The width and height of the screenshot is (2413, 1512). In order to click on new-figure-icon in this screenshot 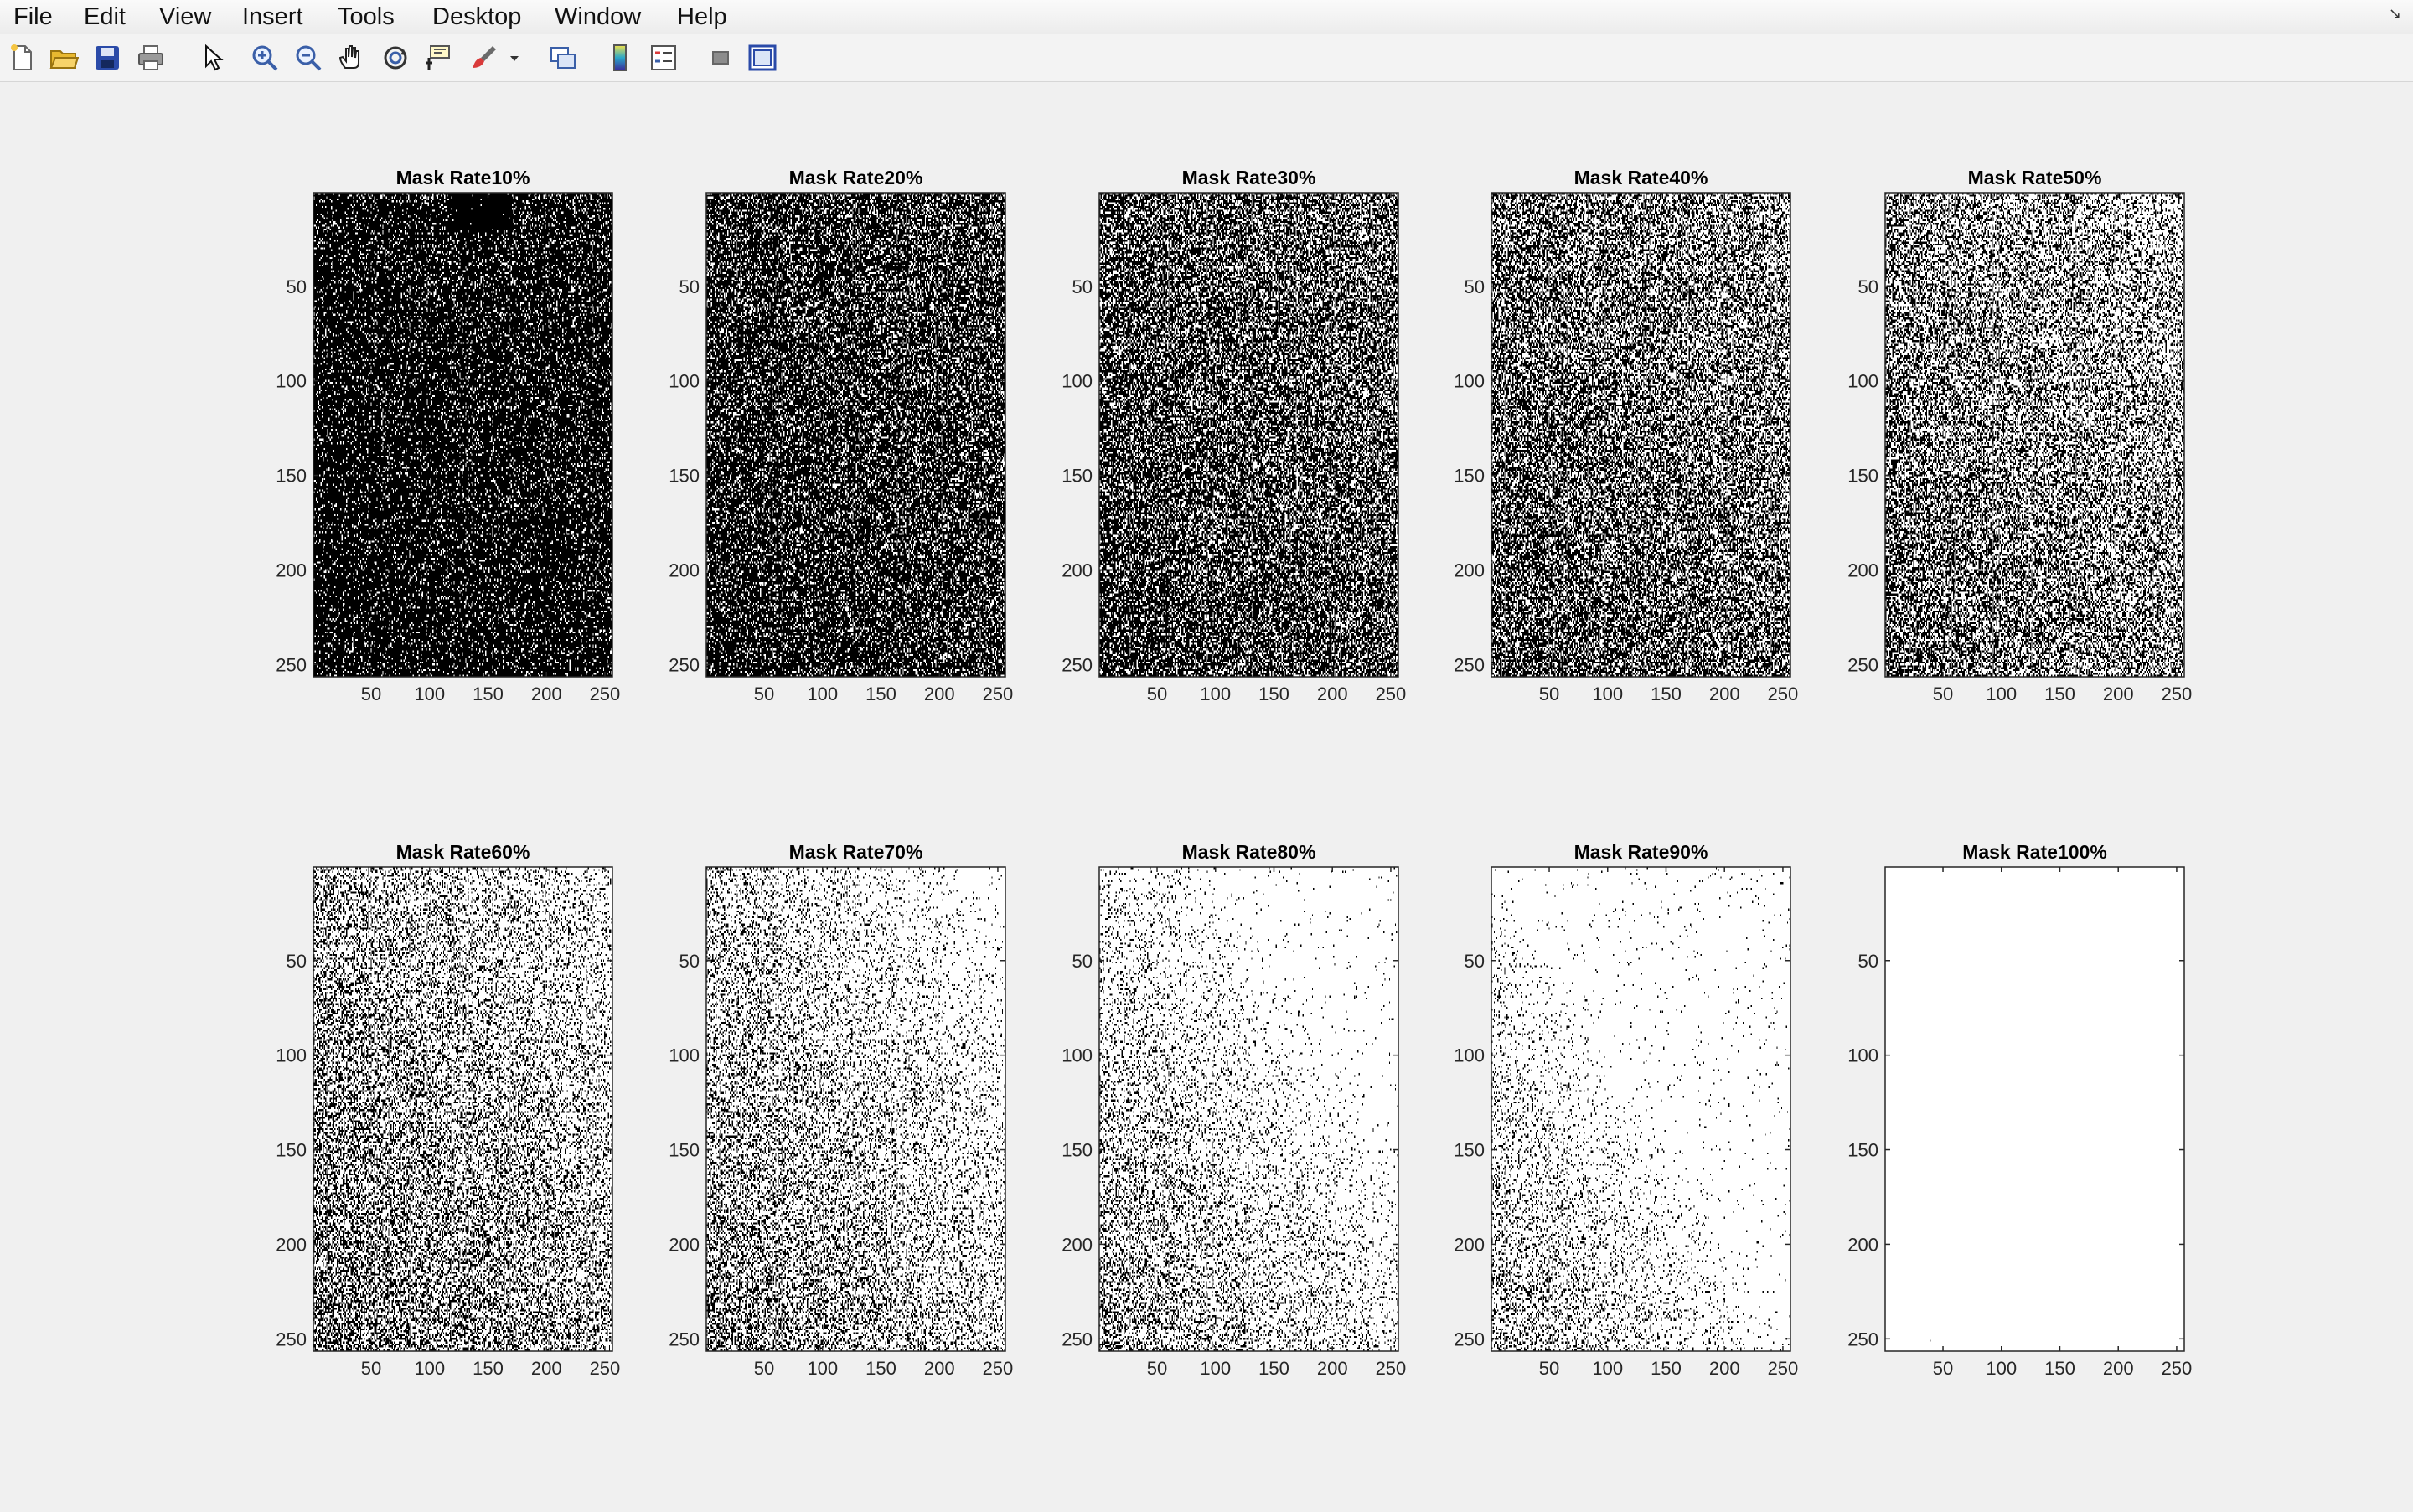, I will do `click(22, 58)`.